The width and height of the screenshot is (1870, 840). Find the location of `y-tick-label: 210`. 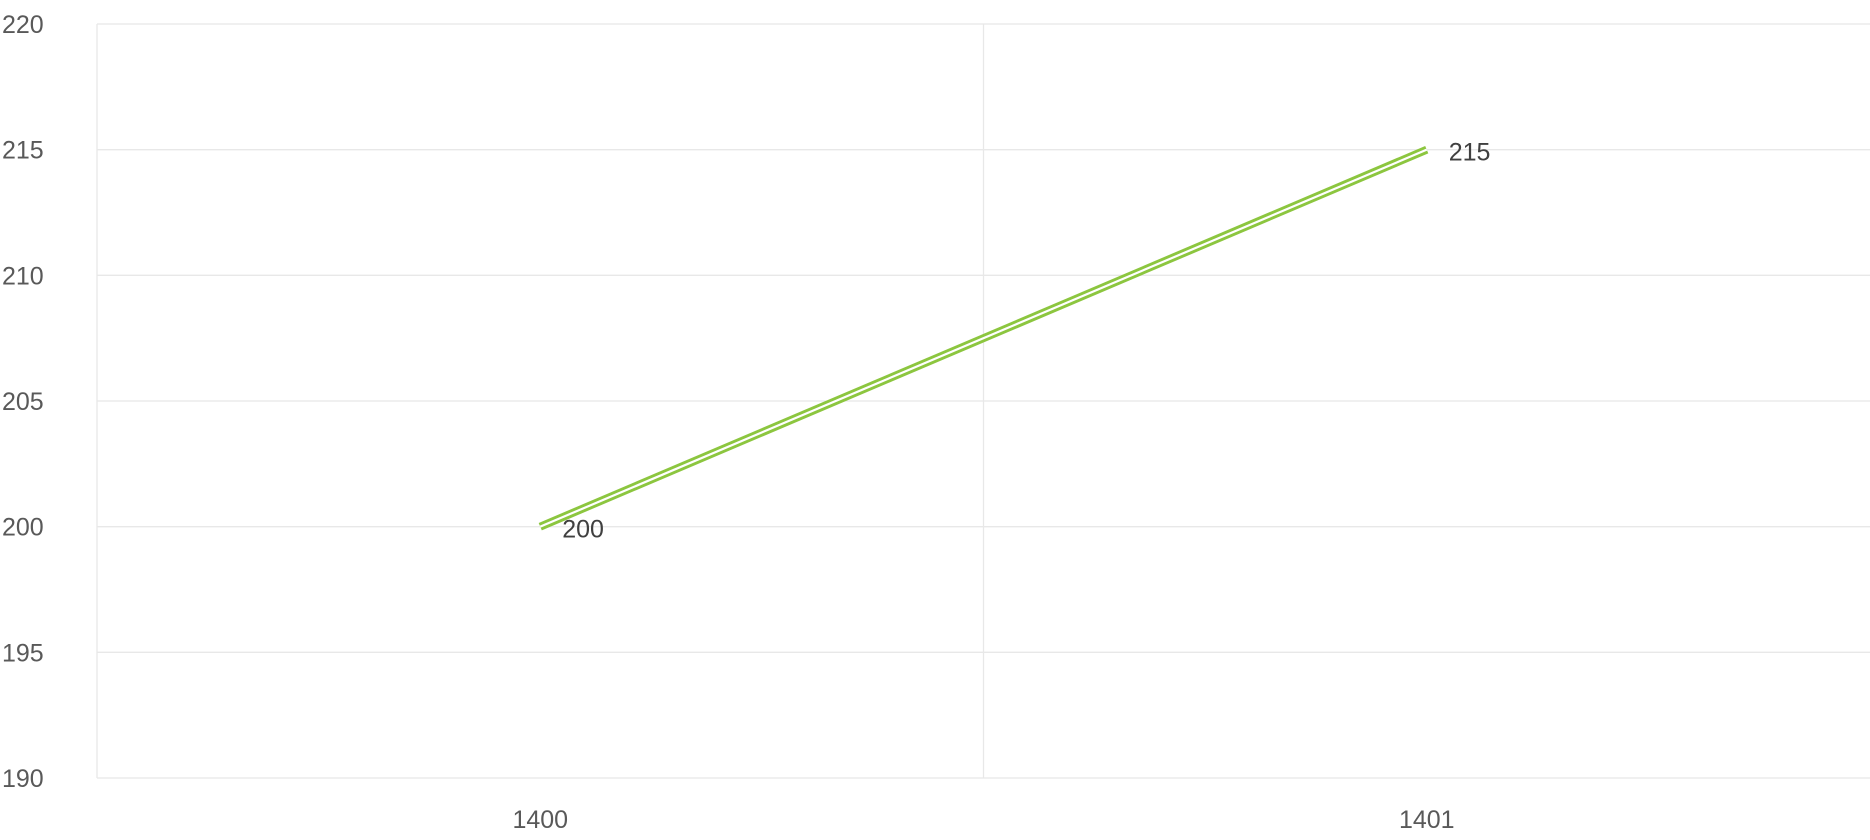

y-tick-label: 210 is located at coordinates (23, 276).